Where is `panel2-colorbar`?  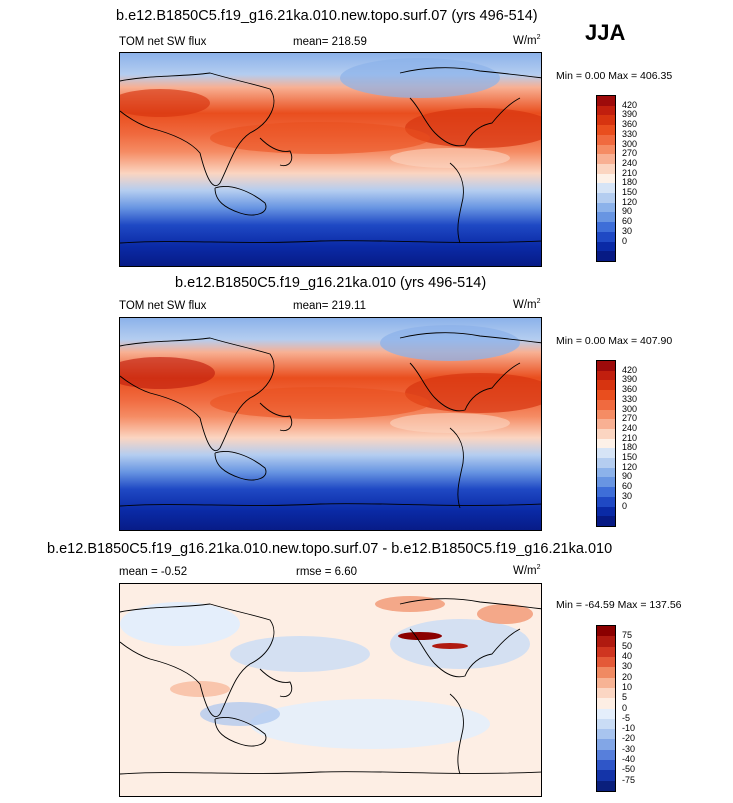
panel2-colorbar is located at coordinates (606, 443).